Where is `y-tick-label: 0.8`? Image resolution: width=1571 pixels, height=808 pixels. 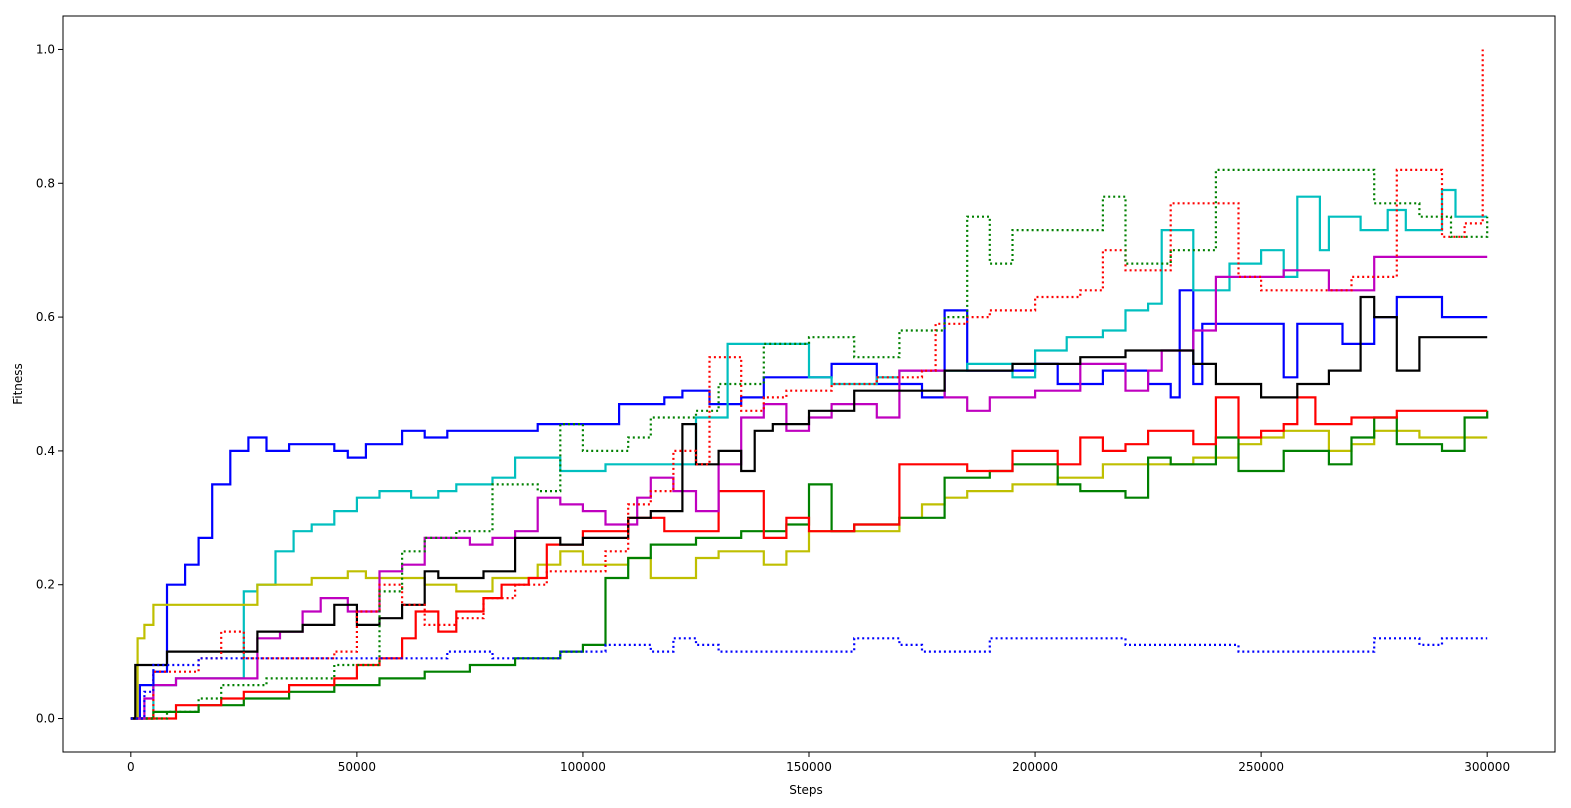 y-tick-label: 0.8 is located at coordinates (45, 183).